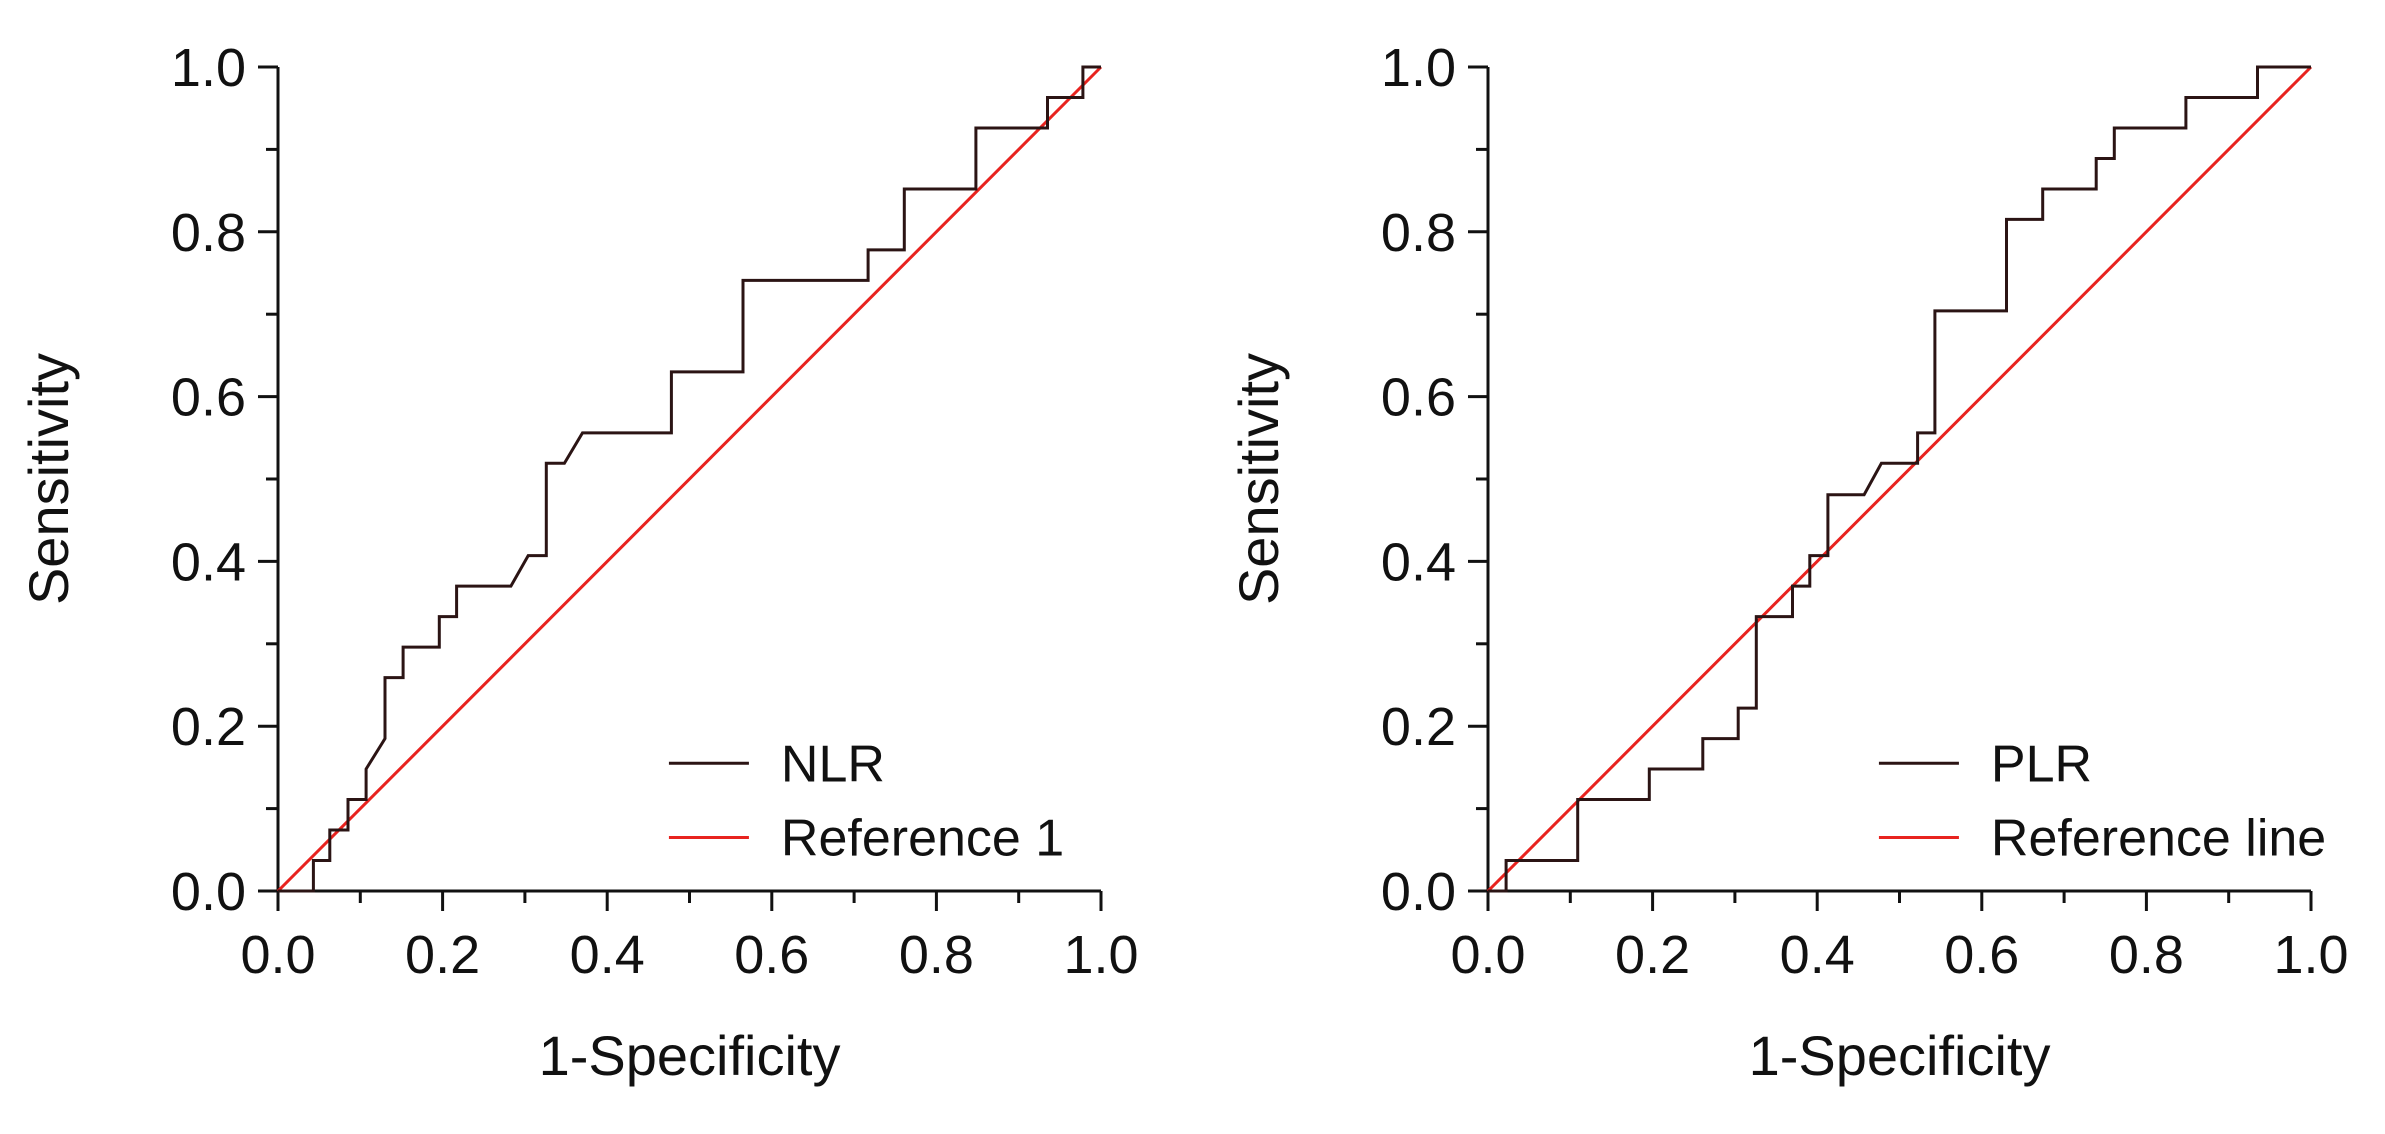  I want to click on chart-1-x-axis-label: 1-Specificity, so click(690, 1055).